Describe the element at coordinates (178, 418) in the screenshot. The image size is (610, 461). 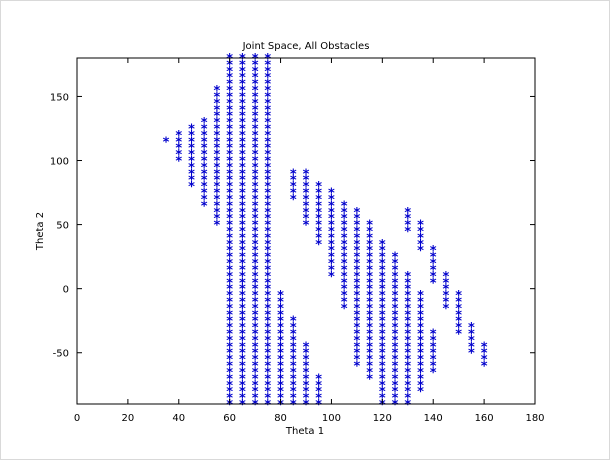
I see `x-tick-label: 40` at that location.